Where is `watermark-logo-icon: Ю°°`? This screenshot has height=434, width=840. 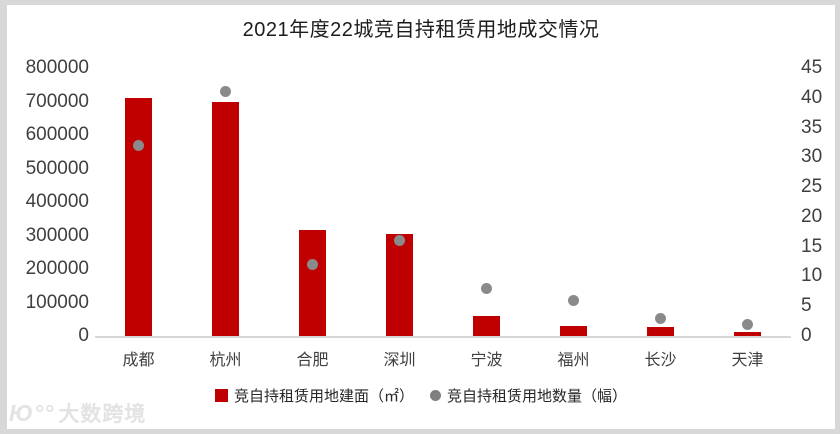 watermark-logo-icon: Ю°° is located at coordinates (32, 412).